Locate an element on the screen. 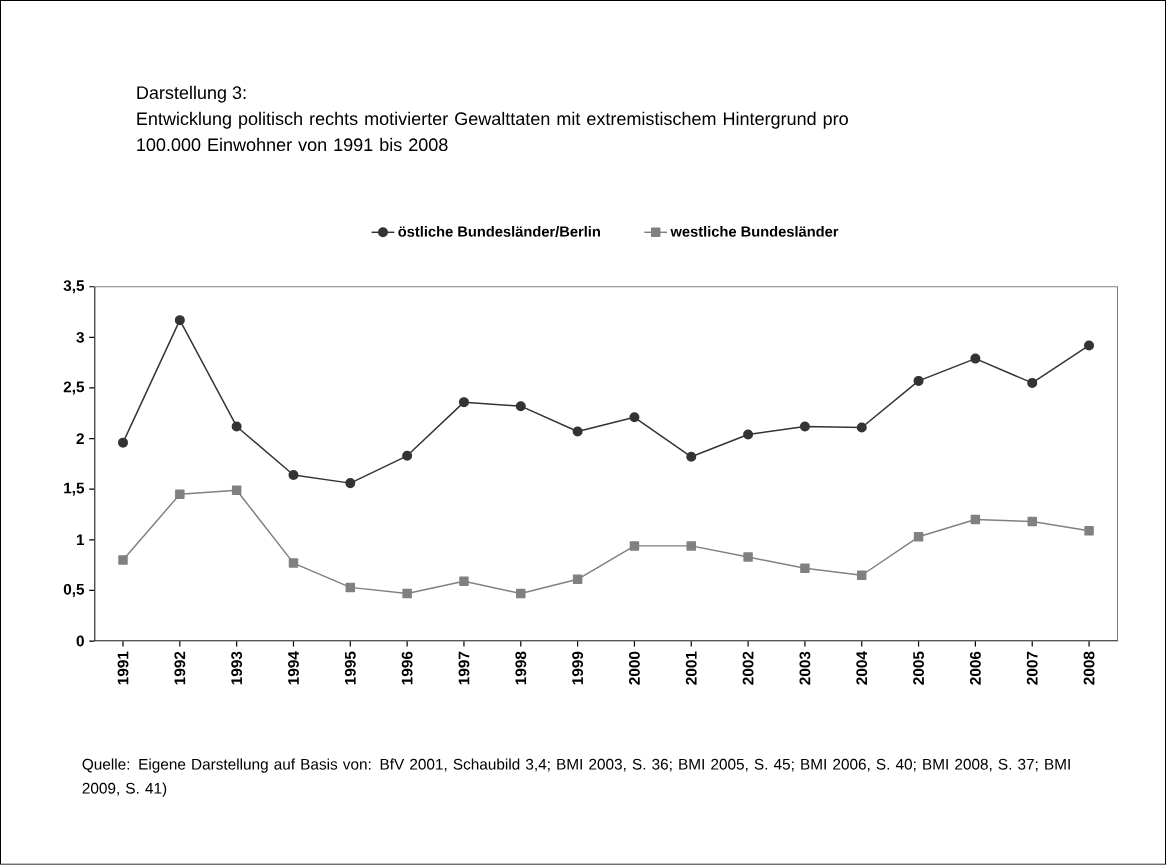 This screenshot has height=865, width=1166. x-tick-label: 1991 is located at coordinates (123, 668).